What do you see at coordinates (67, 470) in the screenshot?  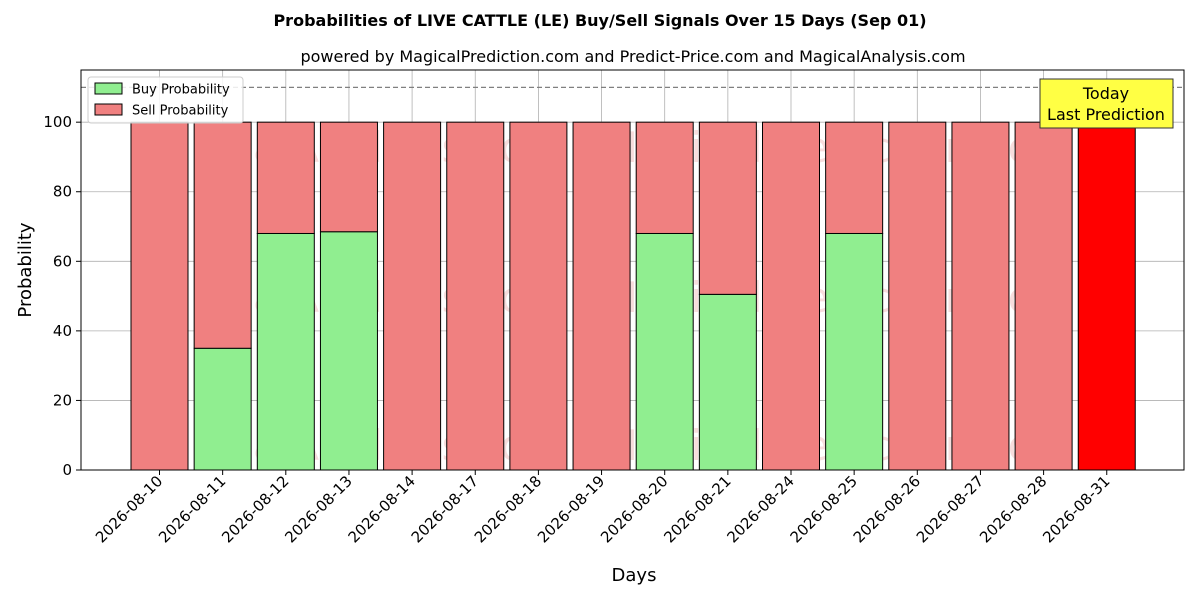 I see `y-tick-label: 0` at bounding box center [67, 470].